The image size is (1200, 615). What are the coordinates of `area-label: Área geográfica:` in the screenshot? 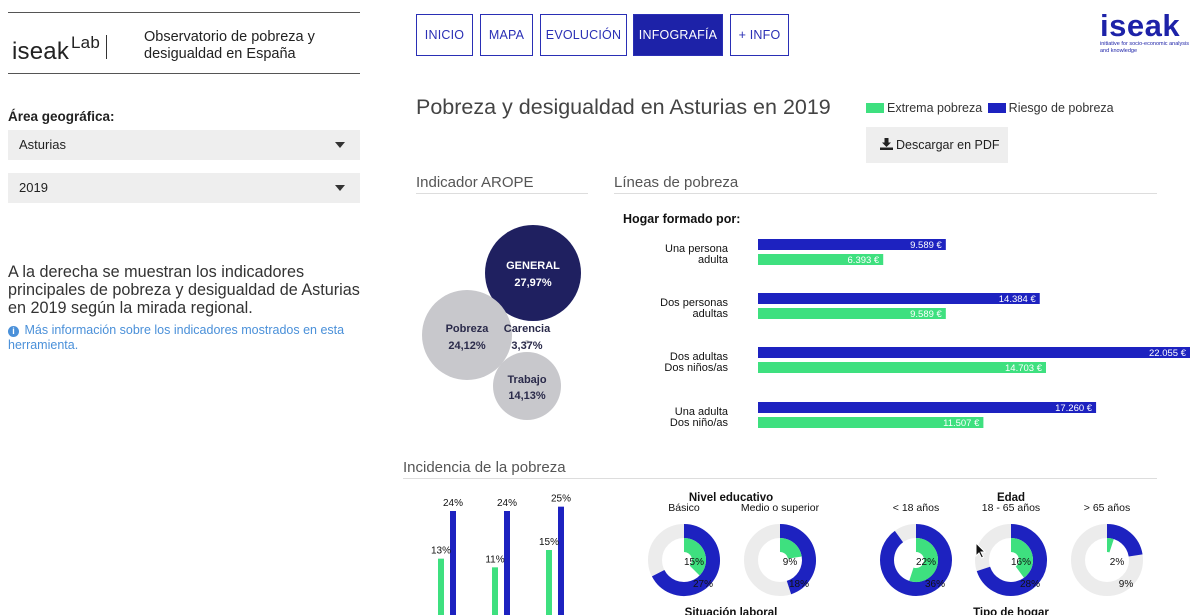 It's located at (61, 116).